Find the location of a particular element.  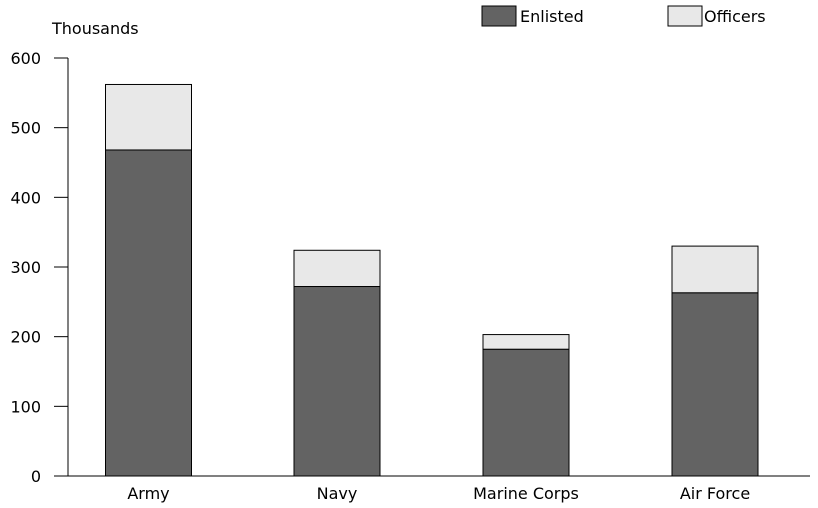

y-tick-label: 0 is located at coordinates (36, 476).